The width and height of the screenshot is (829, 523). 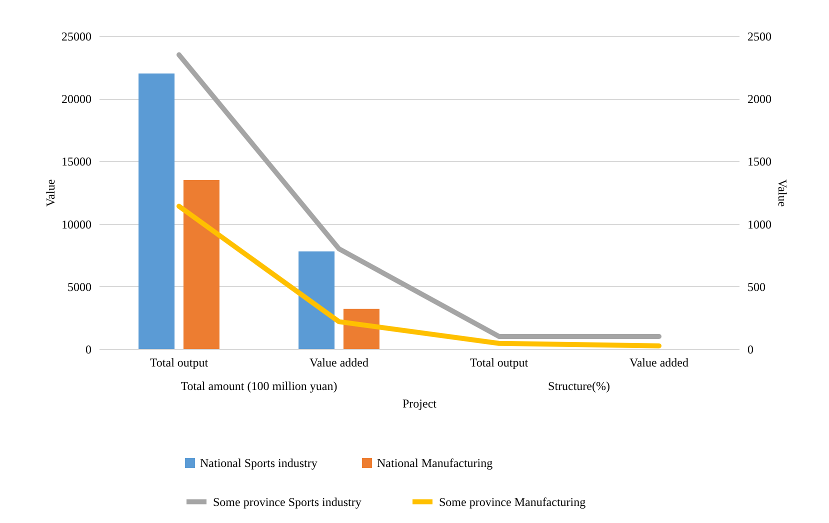 What do you see at coordinates (77, 161) in the screenshot?
I see `y-tick-label: 15000` at bounding box center [77, 161].